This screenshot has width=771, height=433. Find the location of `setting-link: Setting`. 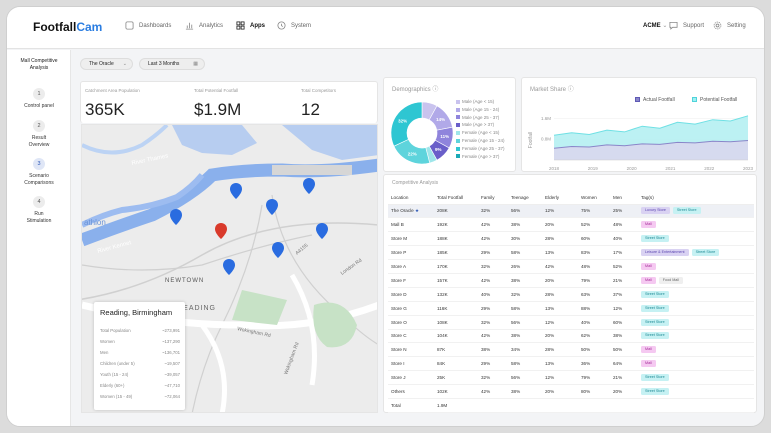

setting-link: Setting is located at coordinates (729, 25).